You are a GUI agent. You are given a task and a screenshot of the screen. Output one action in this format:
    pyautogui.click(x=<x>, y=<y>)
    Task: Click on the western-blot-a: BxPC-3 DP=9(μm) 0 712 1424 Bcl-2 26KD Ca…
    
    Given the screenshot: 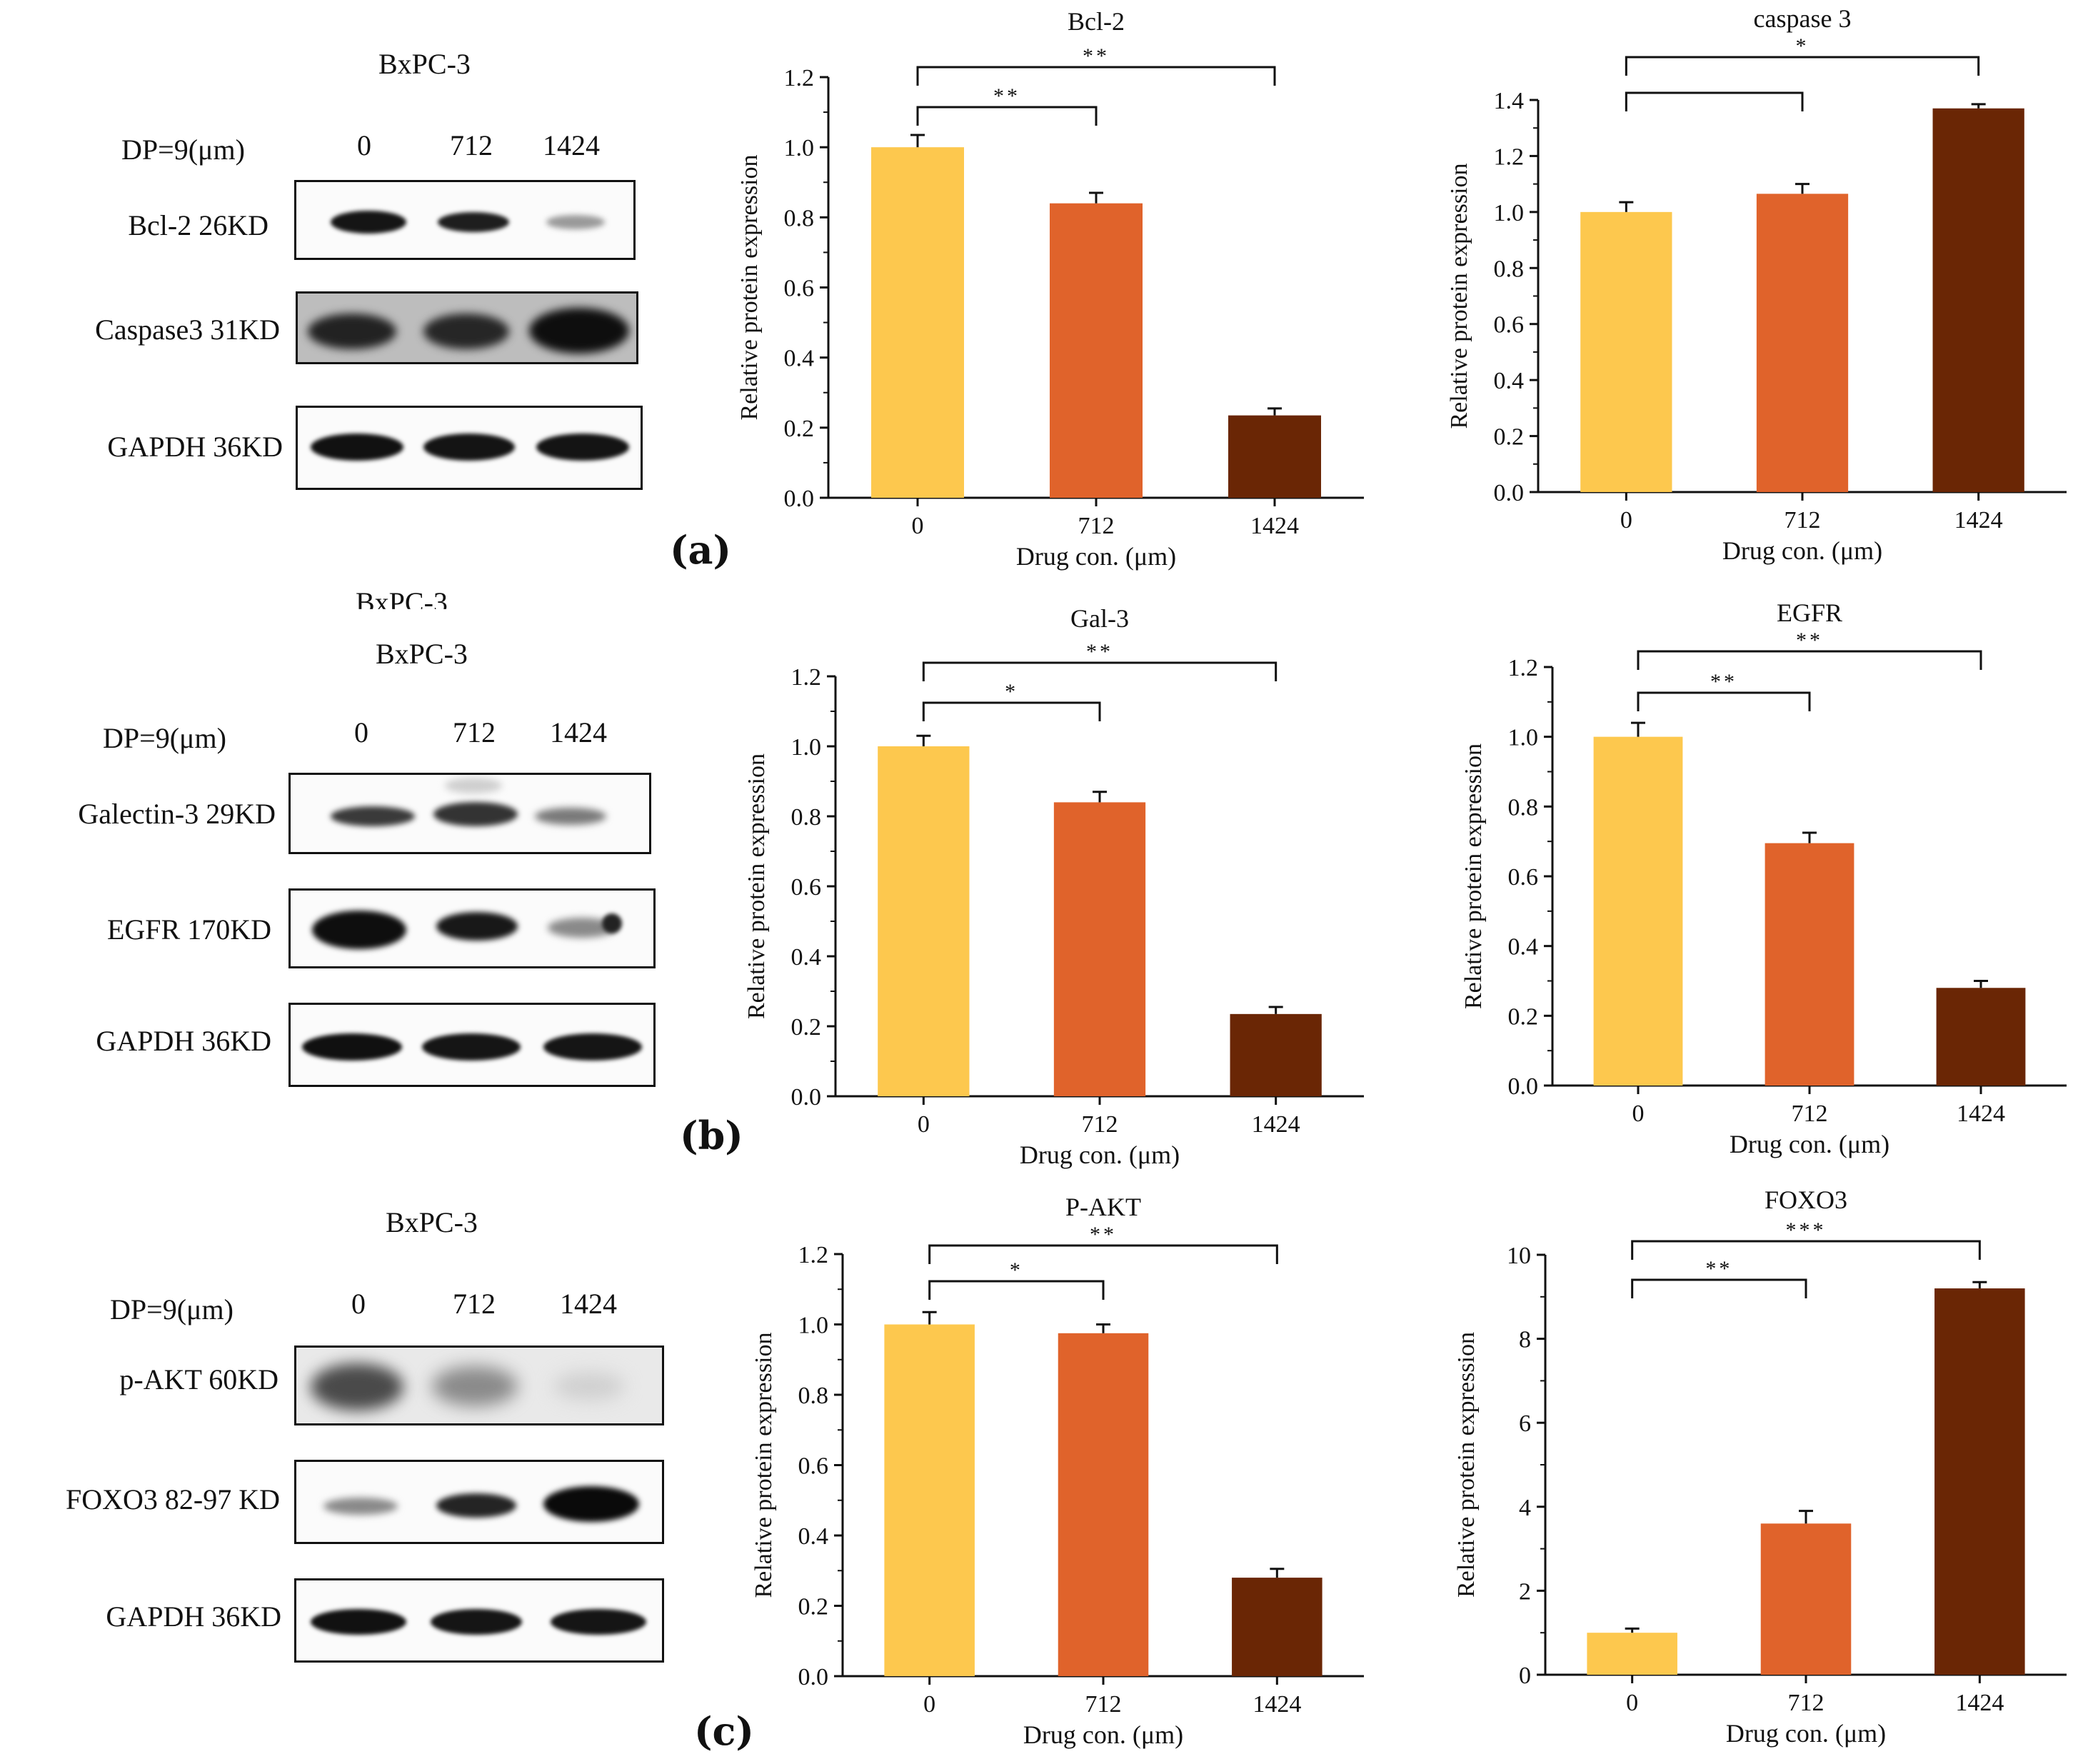 What is the action you would take?
    pyautogui.click(x=365, y=293)
    